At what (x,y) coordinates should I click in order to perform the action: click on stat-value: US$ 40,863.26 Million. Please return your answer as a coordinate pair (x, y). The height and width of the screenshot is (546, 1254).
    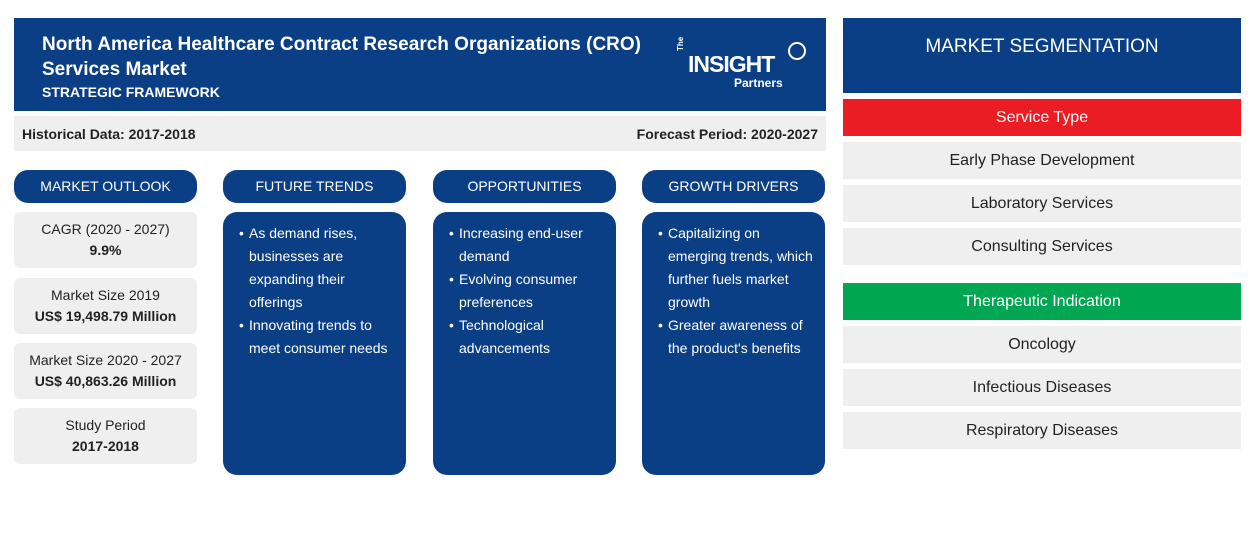
    Looking at the image, I should click on (105, 381).